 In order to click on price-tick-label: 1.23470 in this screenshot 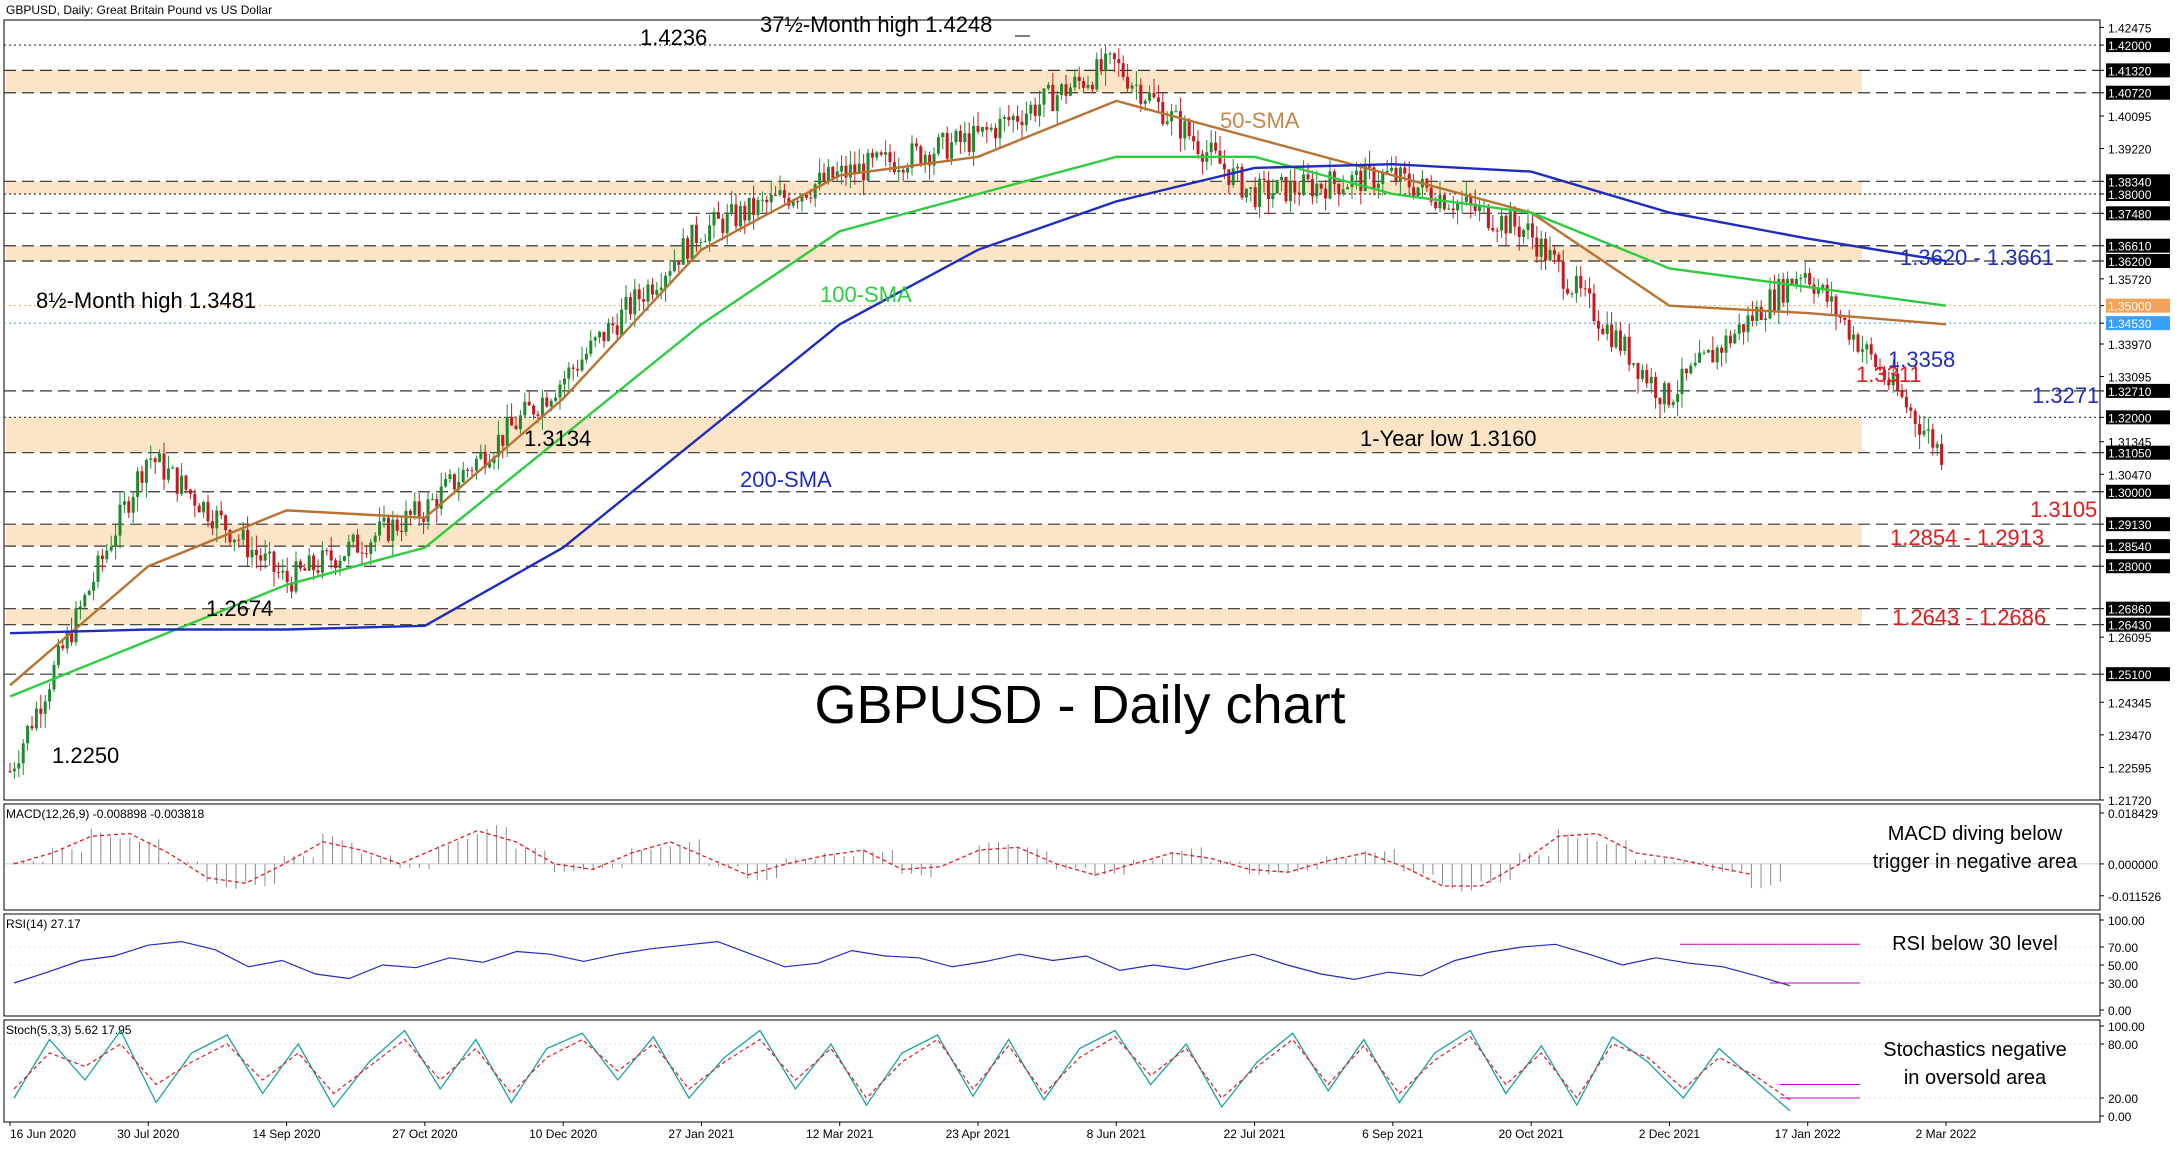, I will do `click(2130, 736)`.